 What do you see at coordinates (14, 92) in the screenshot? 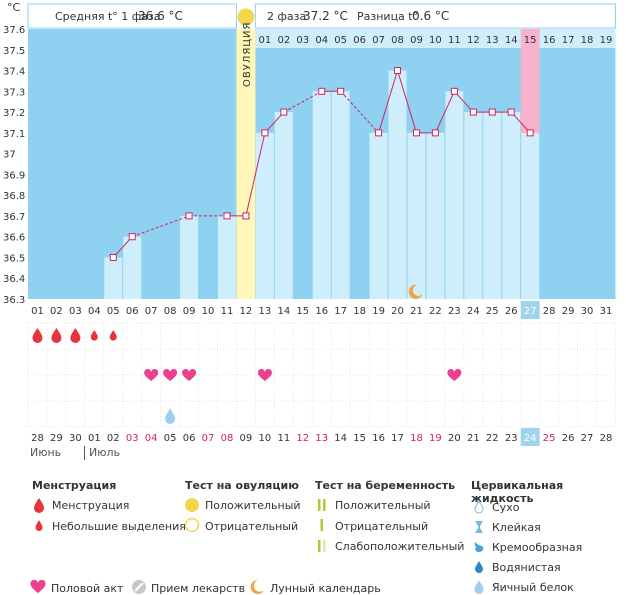
I see `y-tick-label: 37.3` at bounding box center [14, 92].